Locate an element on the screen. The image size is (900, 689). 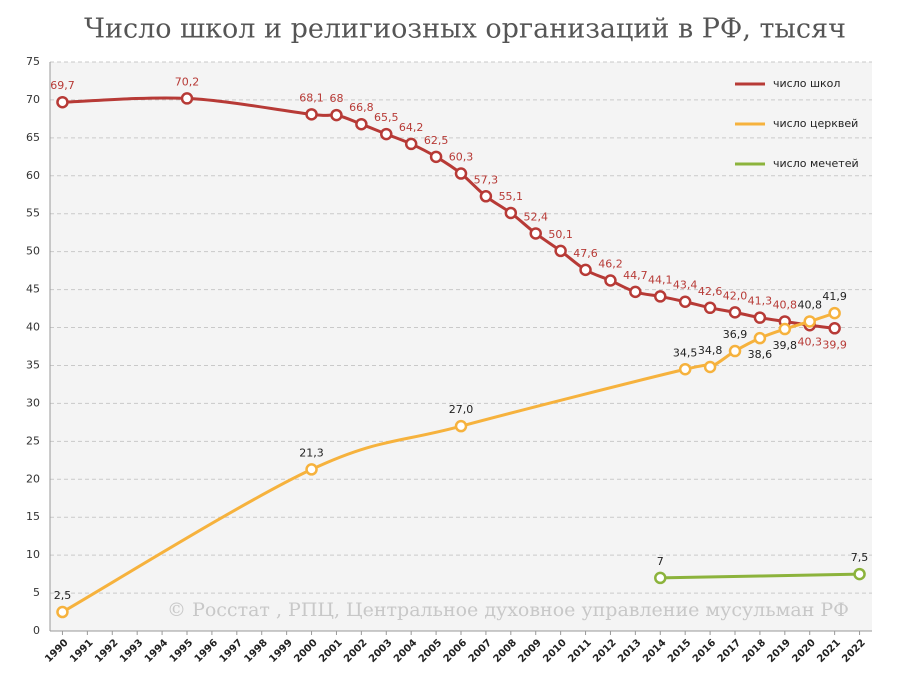
y-tick-label: 10 is located at coordinates (33, 554).